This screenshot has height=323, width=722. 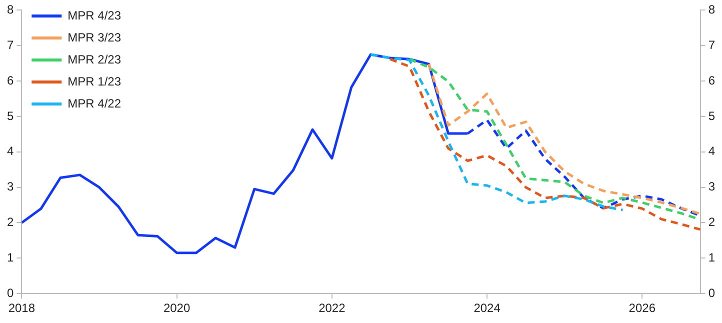 What do you see at coordinates (95, 81) in the screenshot?
I see `legend-label: MPR 1/23` at bounding box center [95, 81].